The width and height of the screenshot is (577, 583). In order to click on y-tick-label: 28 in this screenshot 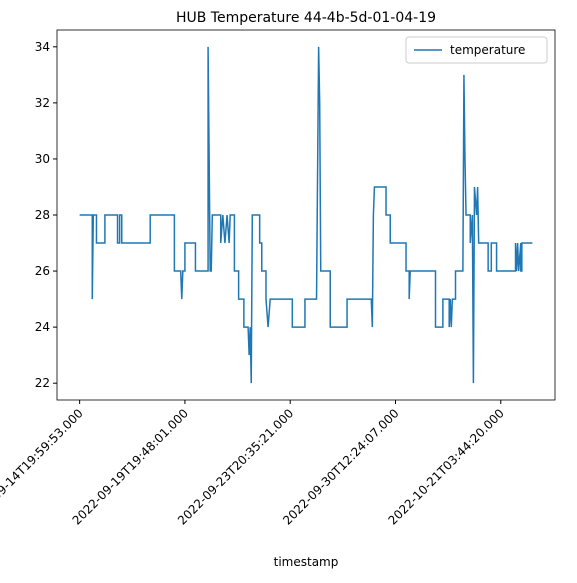, I will do `click(42, 215)`.